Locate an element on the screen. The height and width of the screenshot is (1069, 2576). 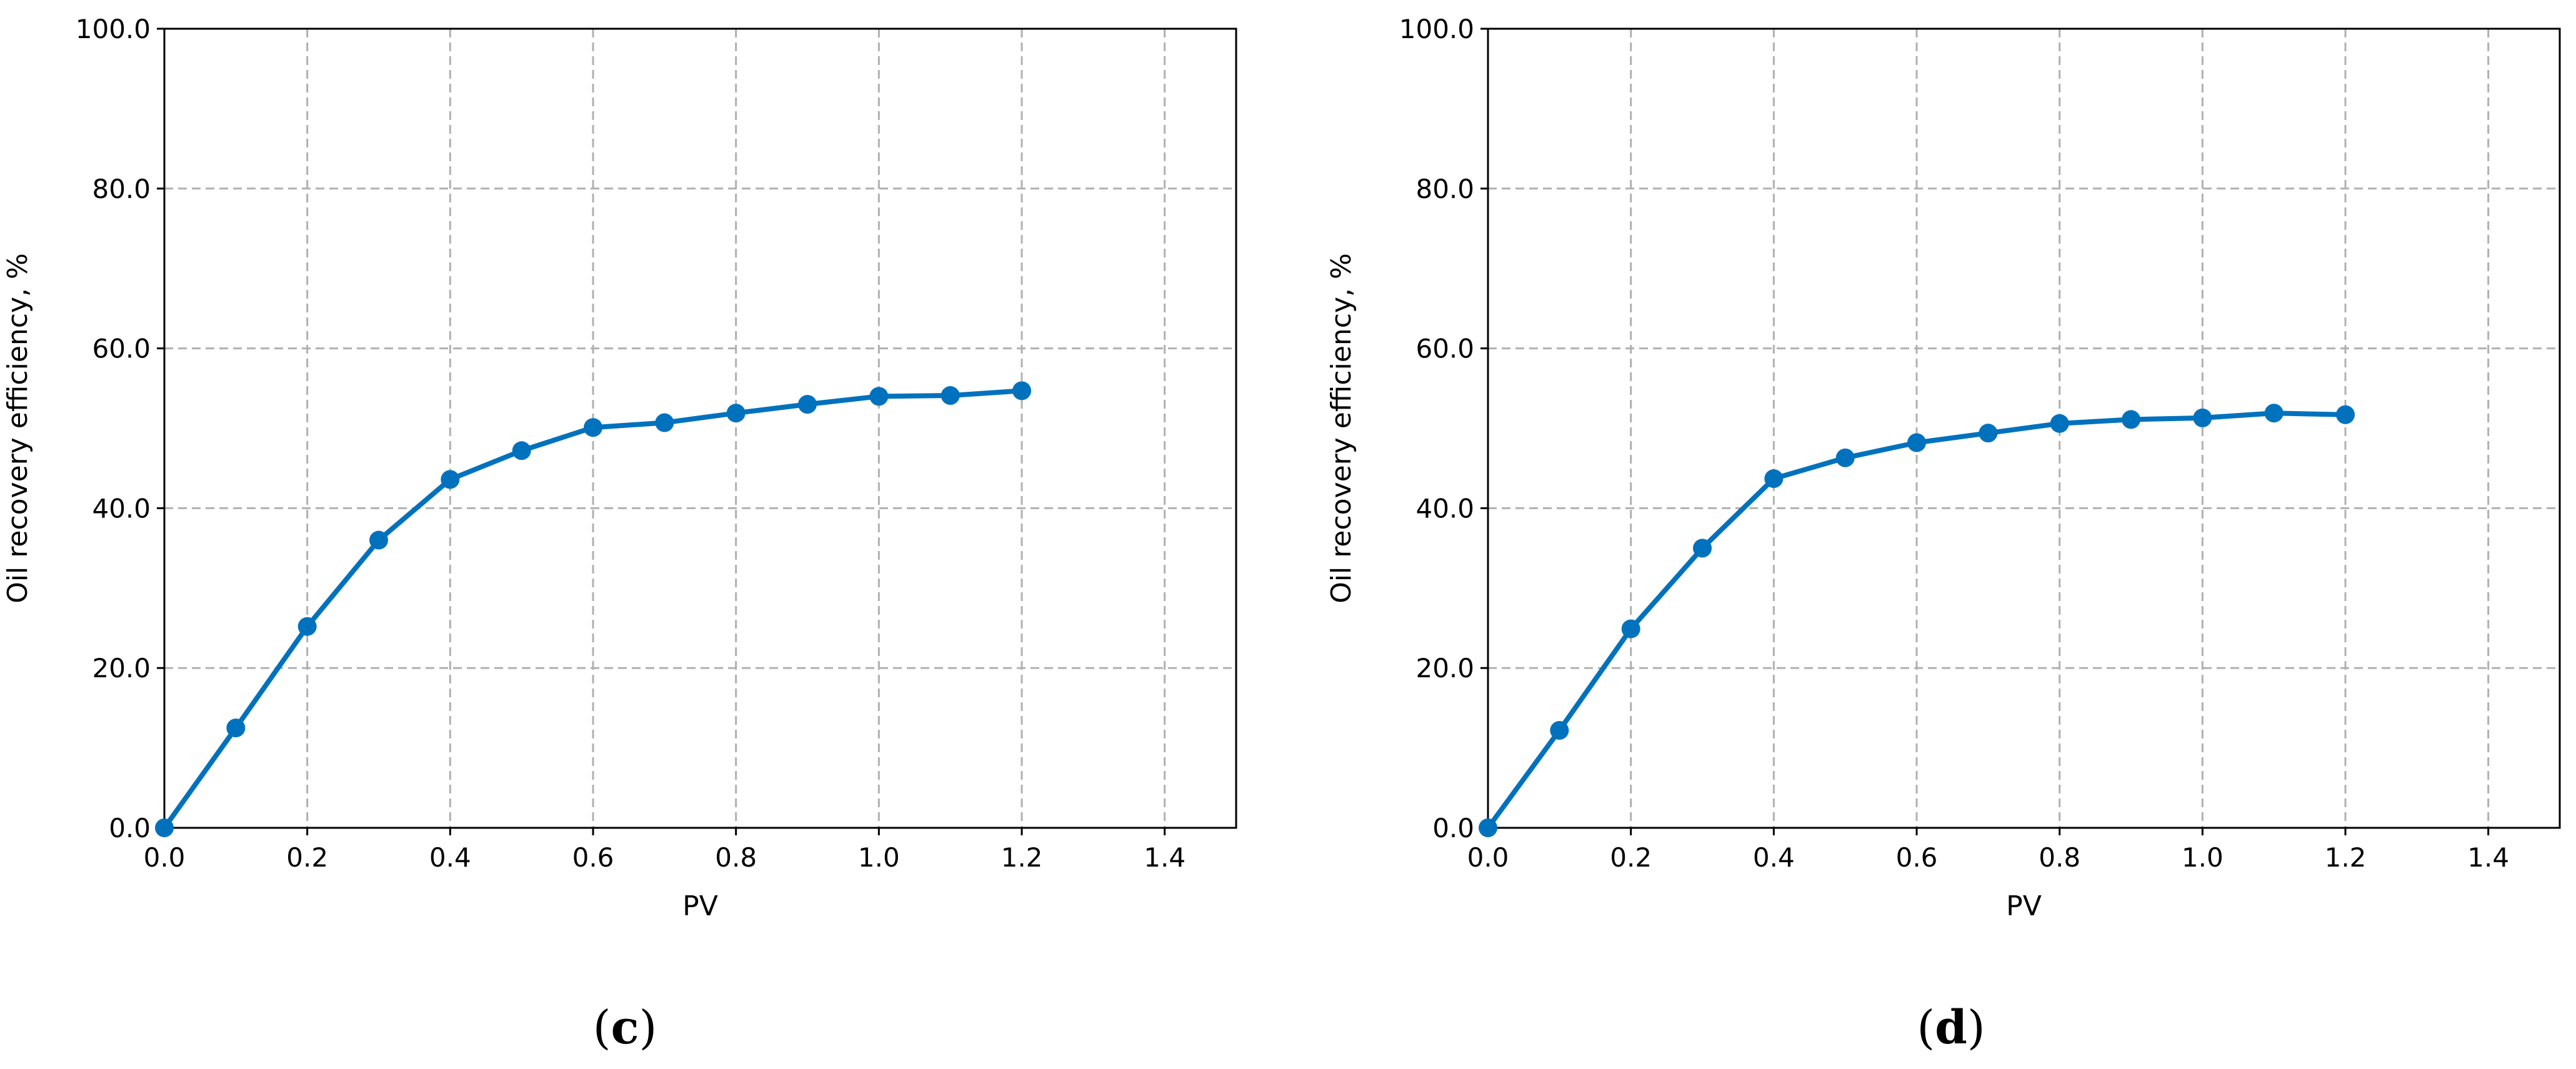
panel-label: (c) is located at coordinates (625, 1028).